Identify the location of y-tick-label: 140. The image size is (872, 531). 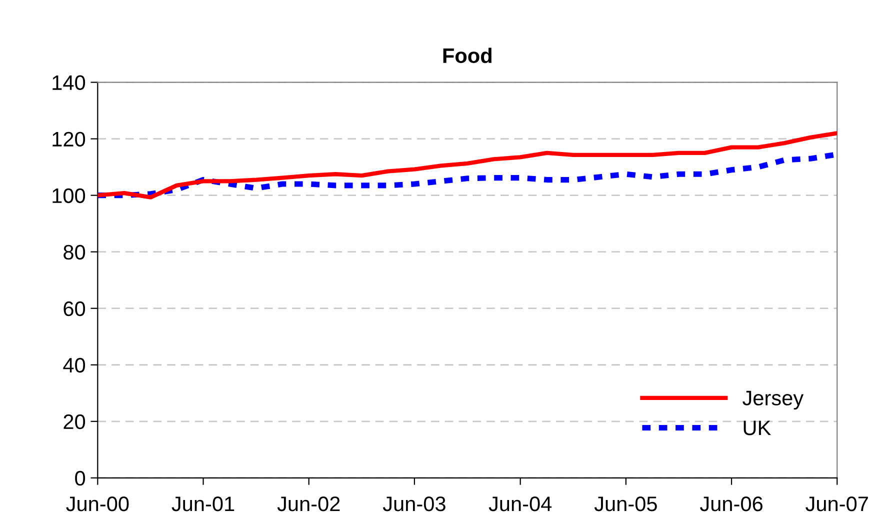
(69, 82).